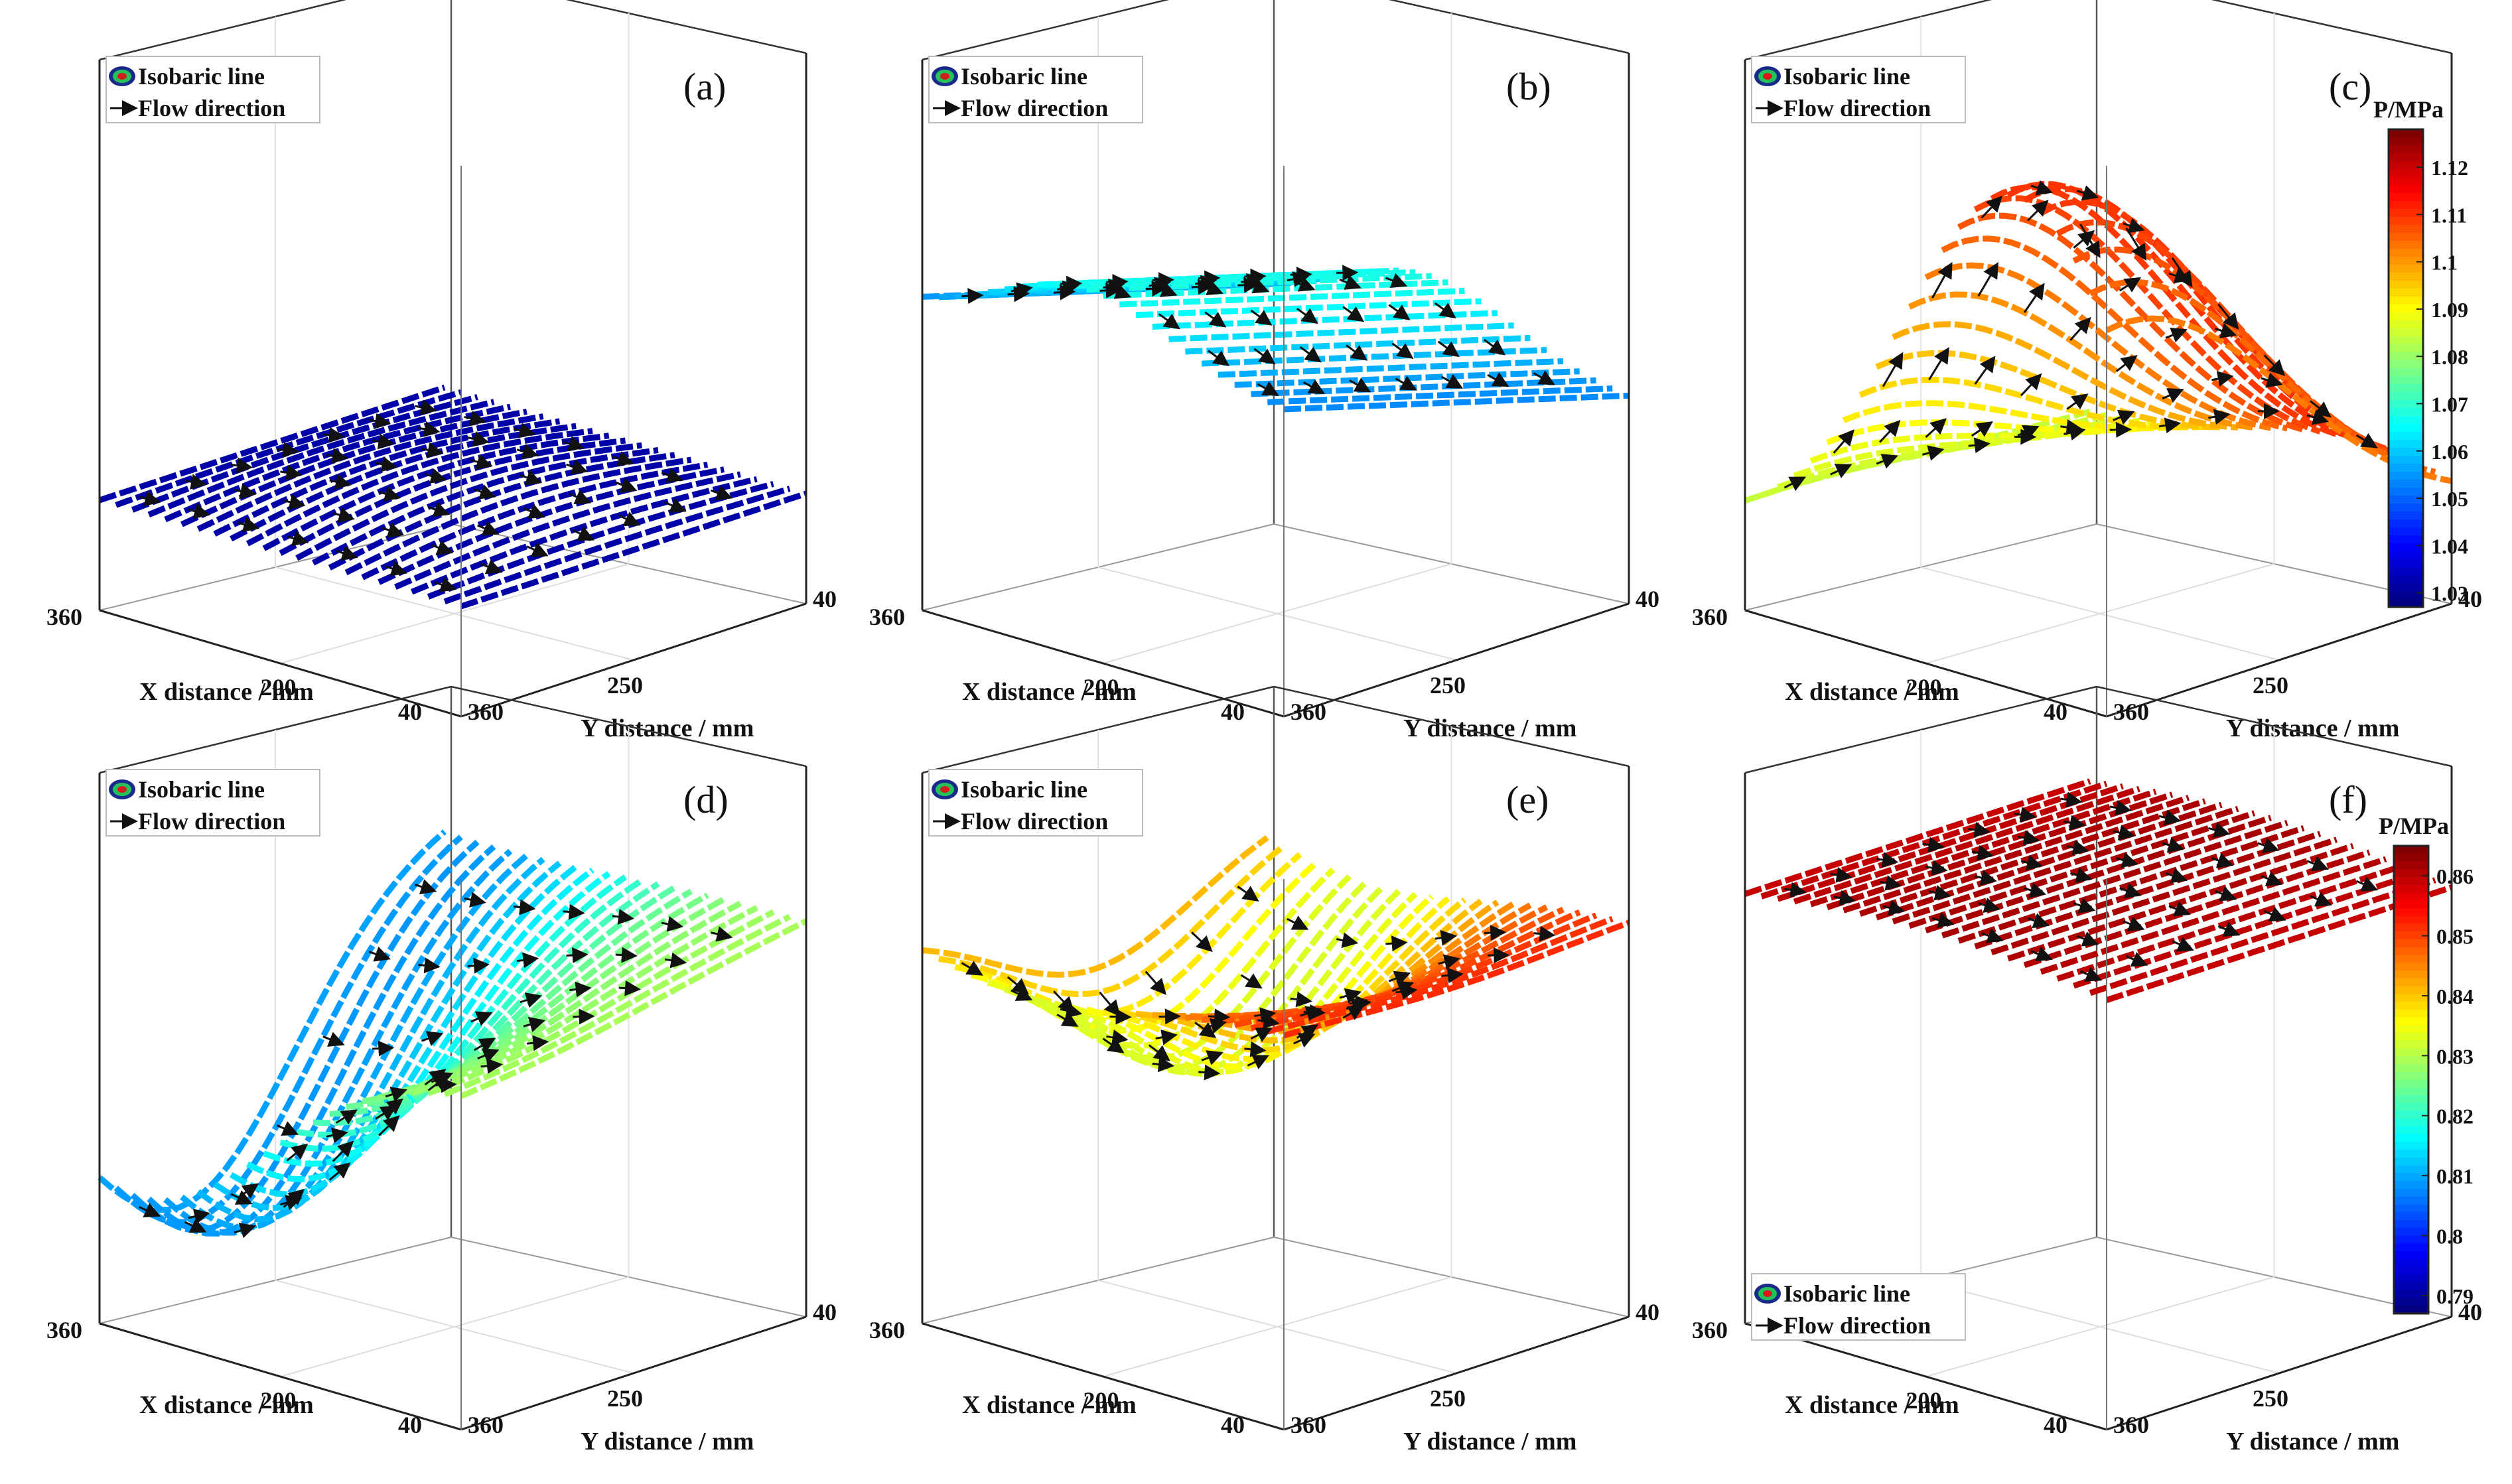  I want to click on colorbar-tick-label: 1.03, so click(2449, 594).